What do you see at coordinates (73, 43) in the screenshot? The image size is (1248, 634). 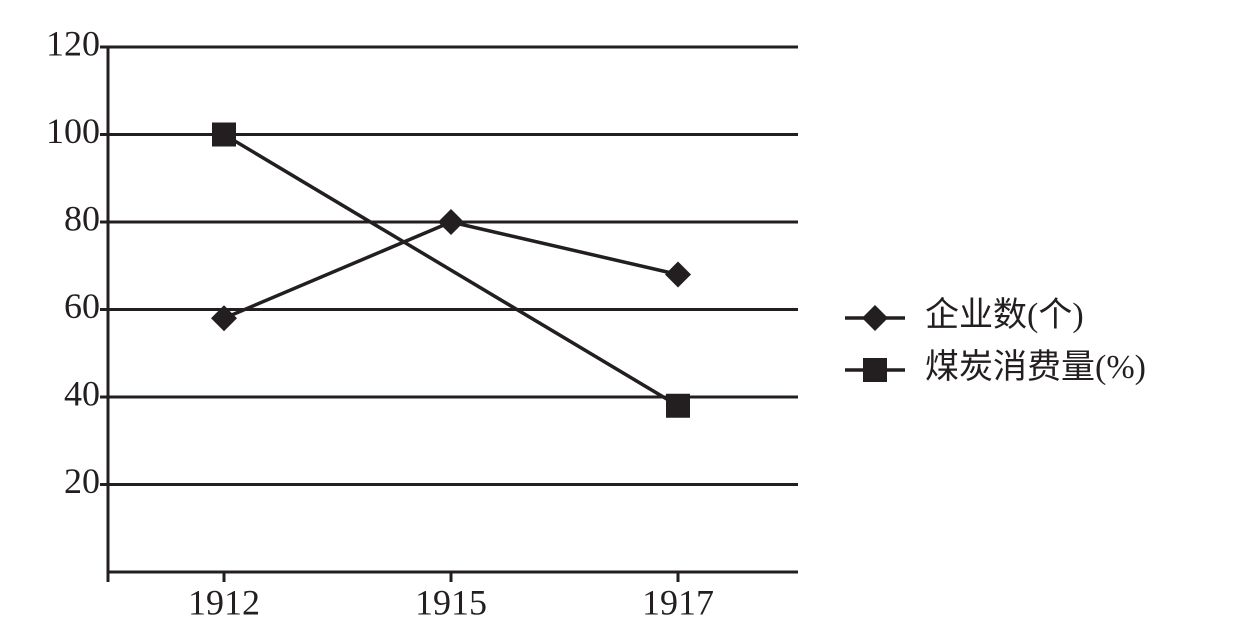 I see `y-tick-label: 120` at bounding box center [73, 43].